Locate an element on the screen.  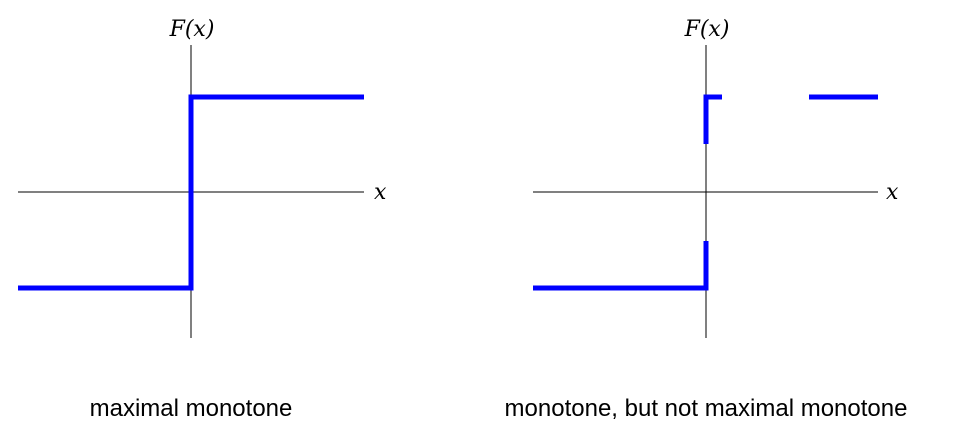
left-caption: maximal monotone is located at coordinates (191, 408).